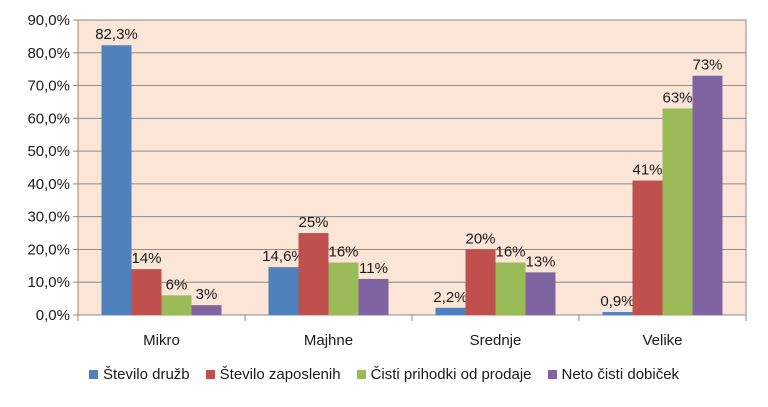 The height and width of the screenshot is (407, 768). Describe the element at coordinates (280, 374) in the screenshot. I see `legend-label: Število zaposlenih` at that location.